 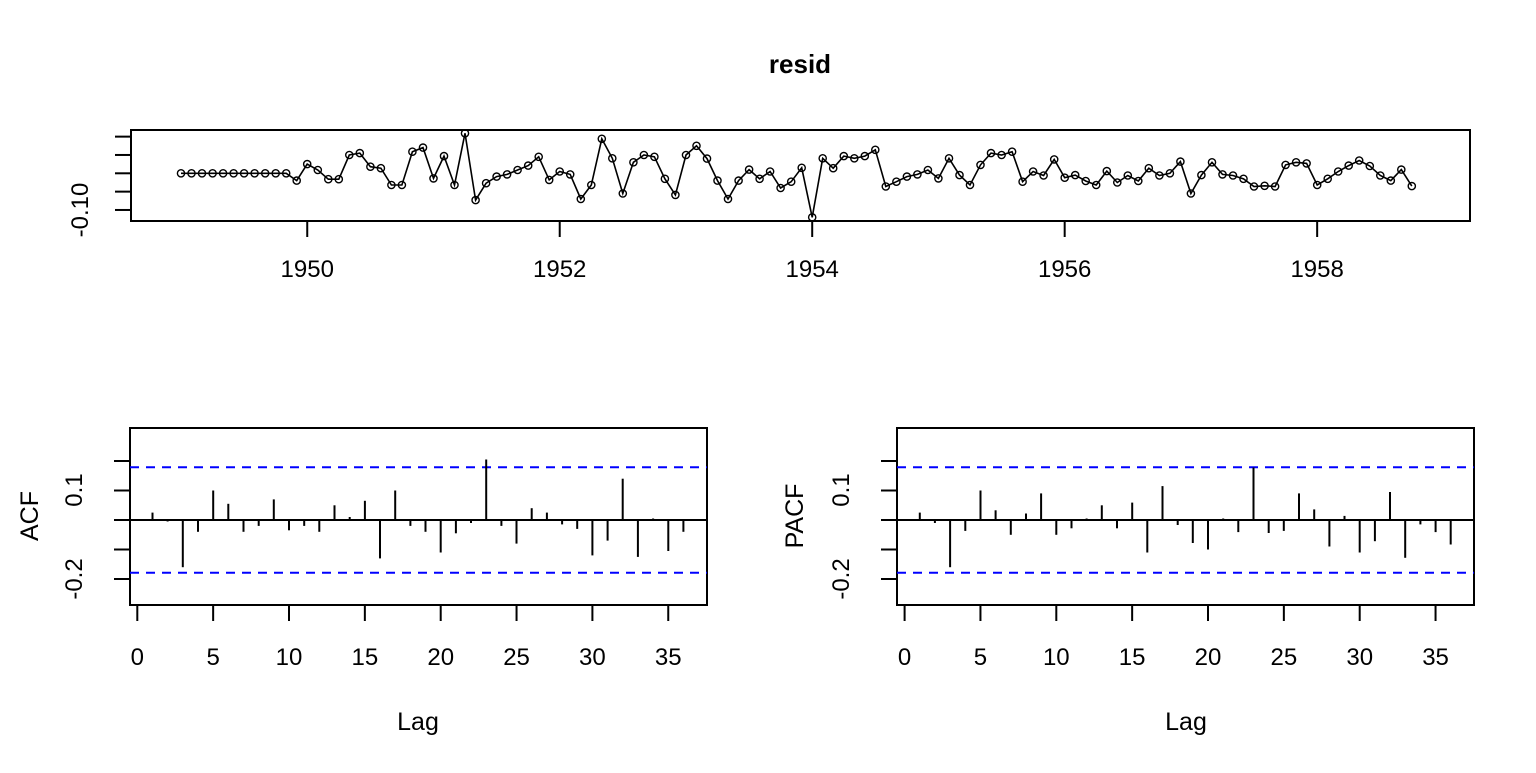 I want to click on residual-line, so click(x=797, y=175).